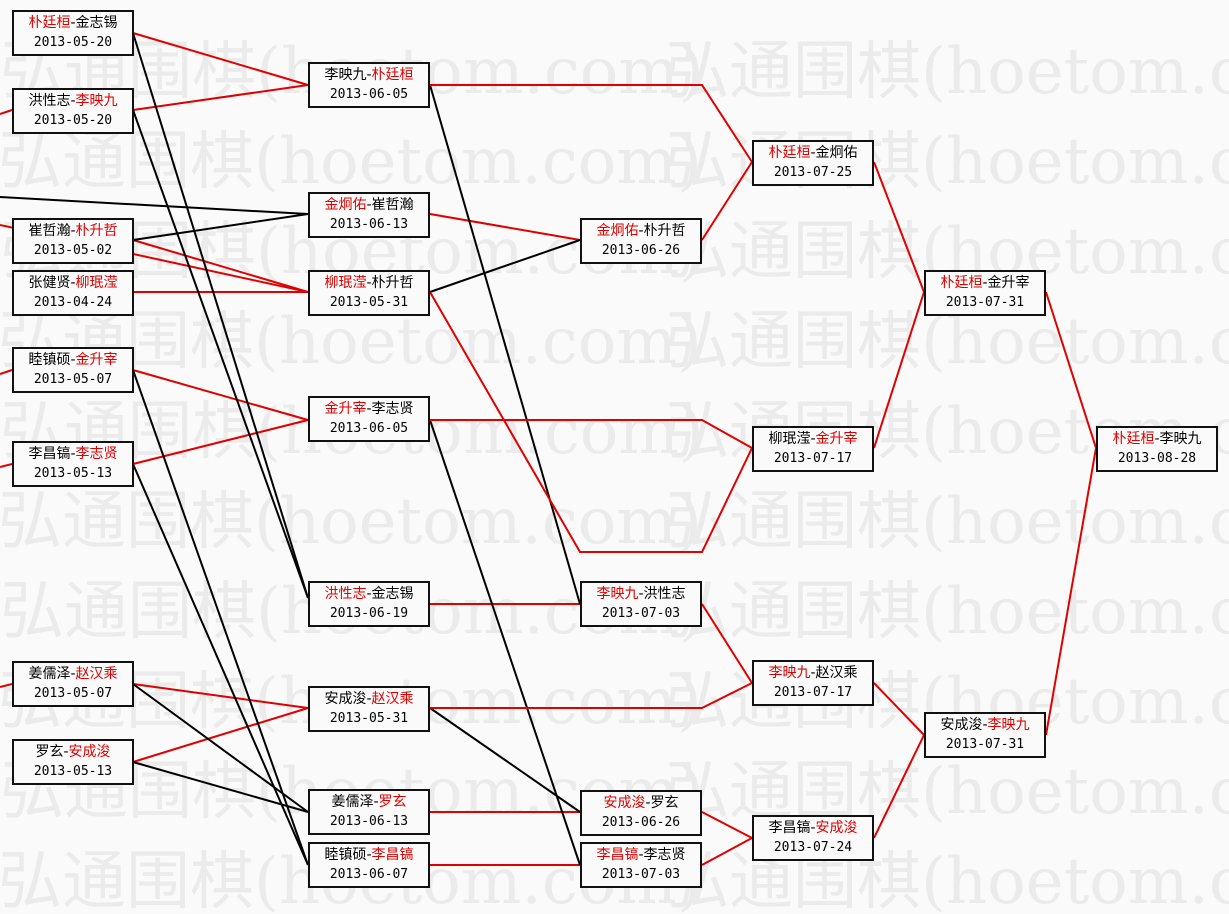 This screenshot has height=914, width=1229. I want to click on match-box: 洪性志-金志锡 2013-06-19, so click(369, 604).